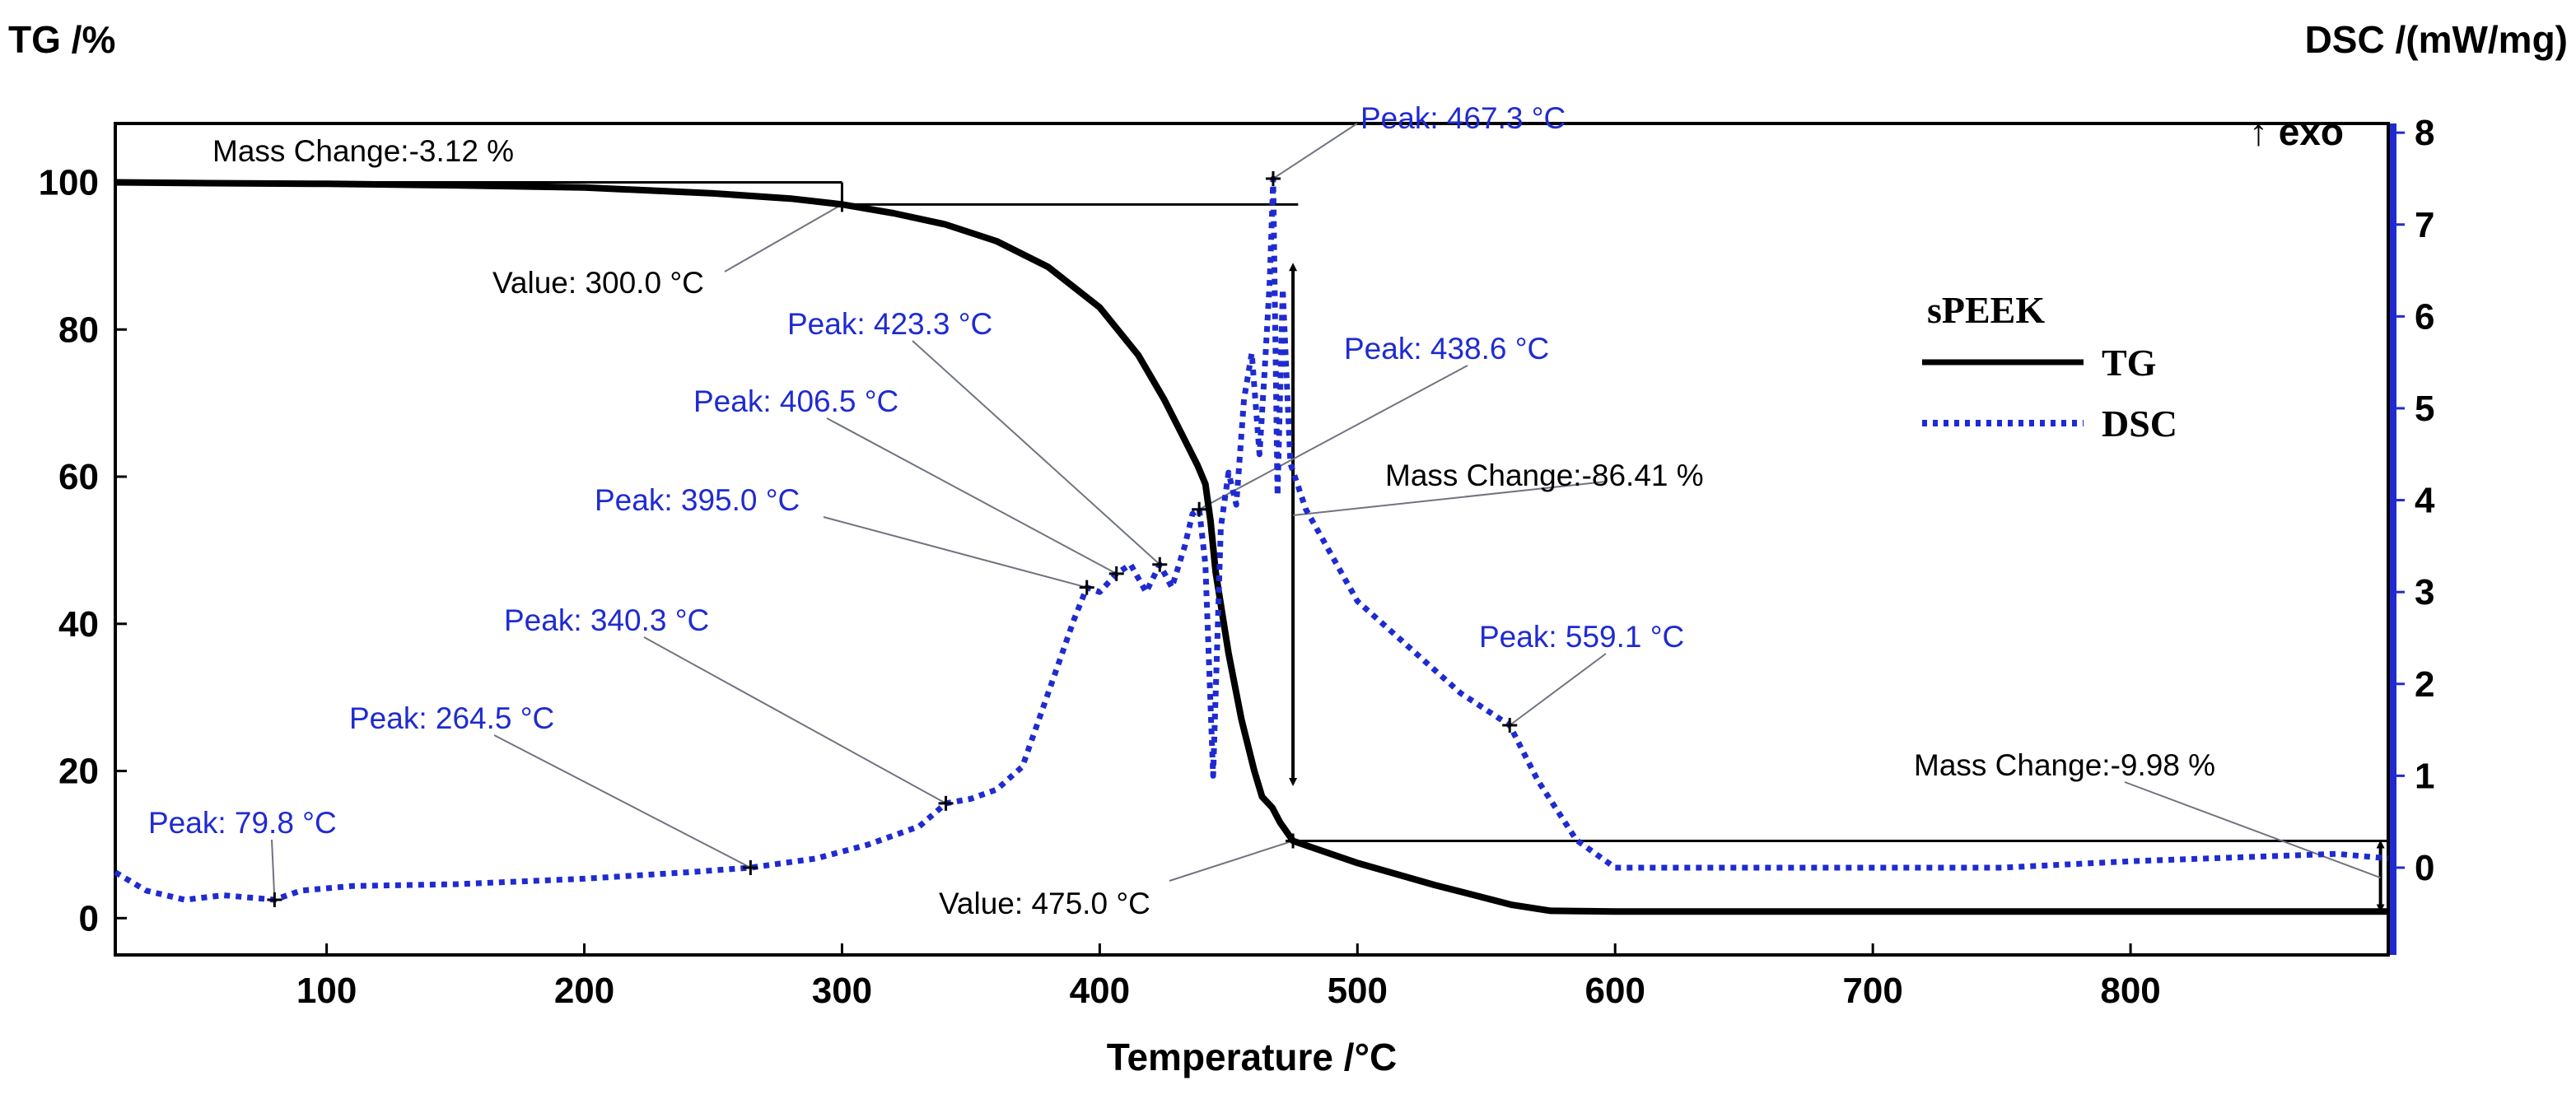 The image size is (2576, 1099). What do you see at coordinates (1581, 637) in the screenshot?
I see `annotation-label-peak-559-1: Peak: 559.1 °C` at bounding box center [1581, 637].